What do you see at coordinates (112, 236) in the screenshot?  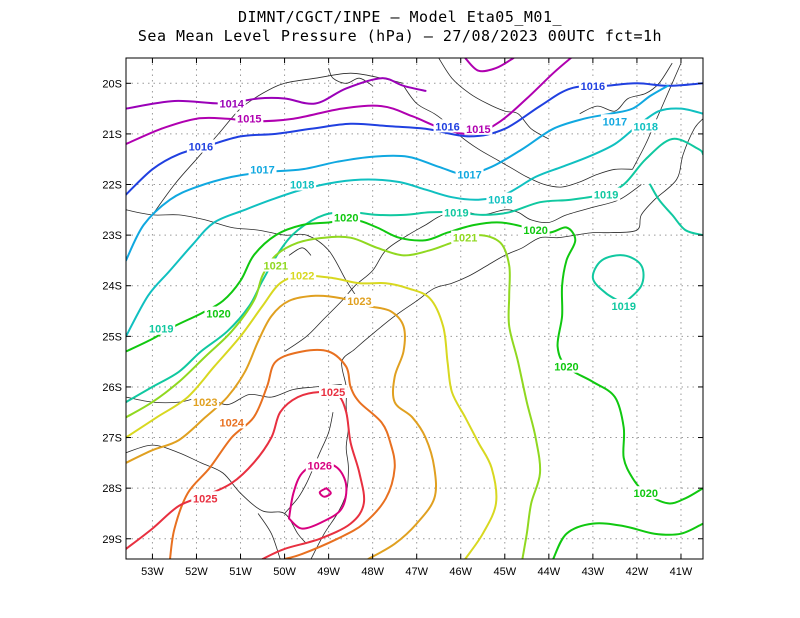 I see `y-tick-label: 23S` at bounding box center [112, 236].